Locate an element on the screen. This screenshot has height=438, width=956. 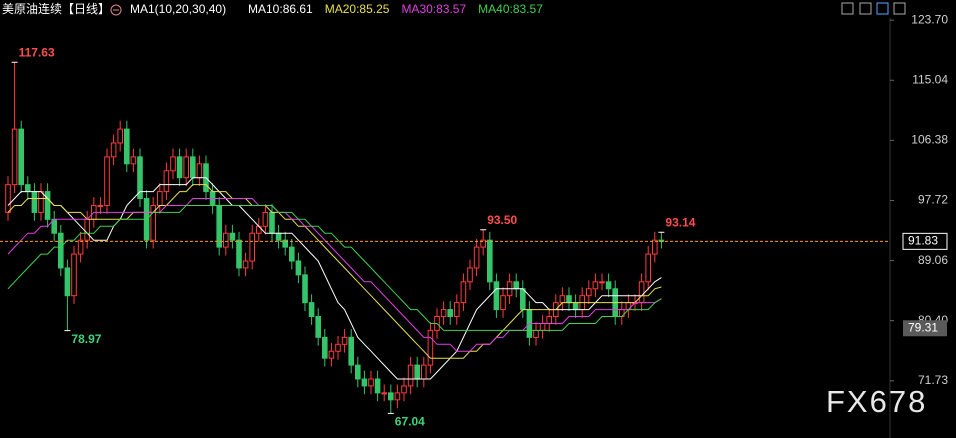
extreme-label: 93.50 is located at coordinates (502, 220).